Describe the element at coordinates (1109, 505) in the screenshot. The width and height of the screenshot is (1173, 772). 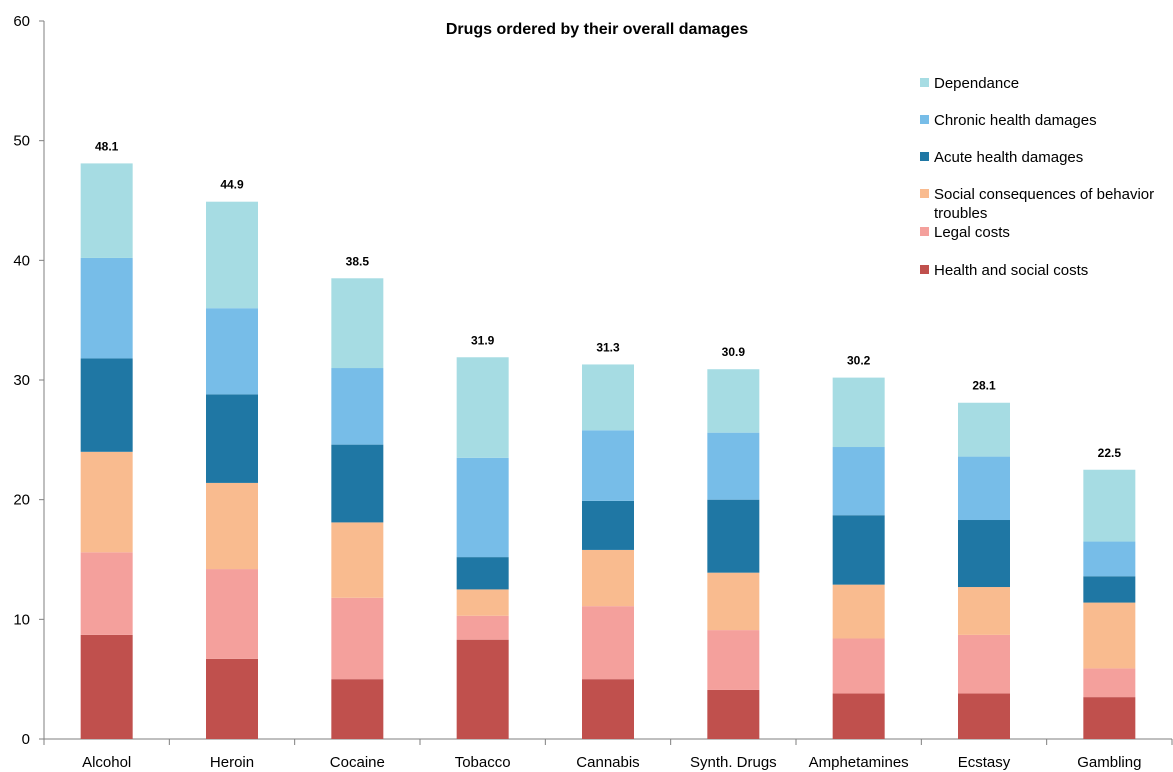
I see `bar-segment-gambling-dependance` at that location.